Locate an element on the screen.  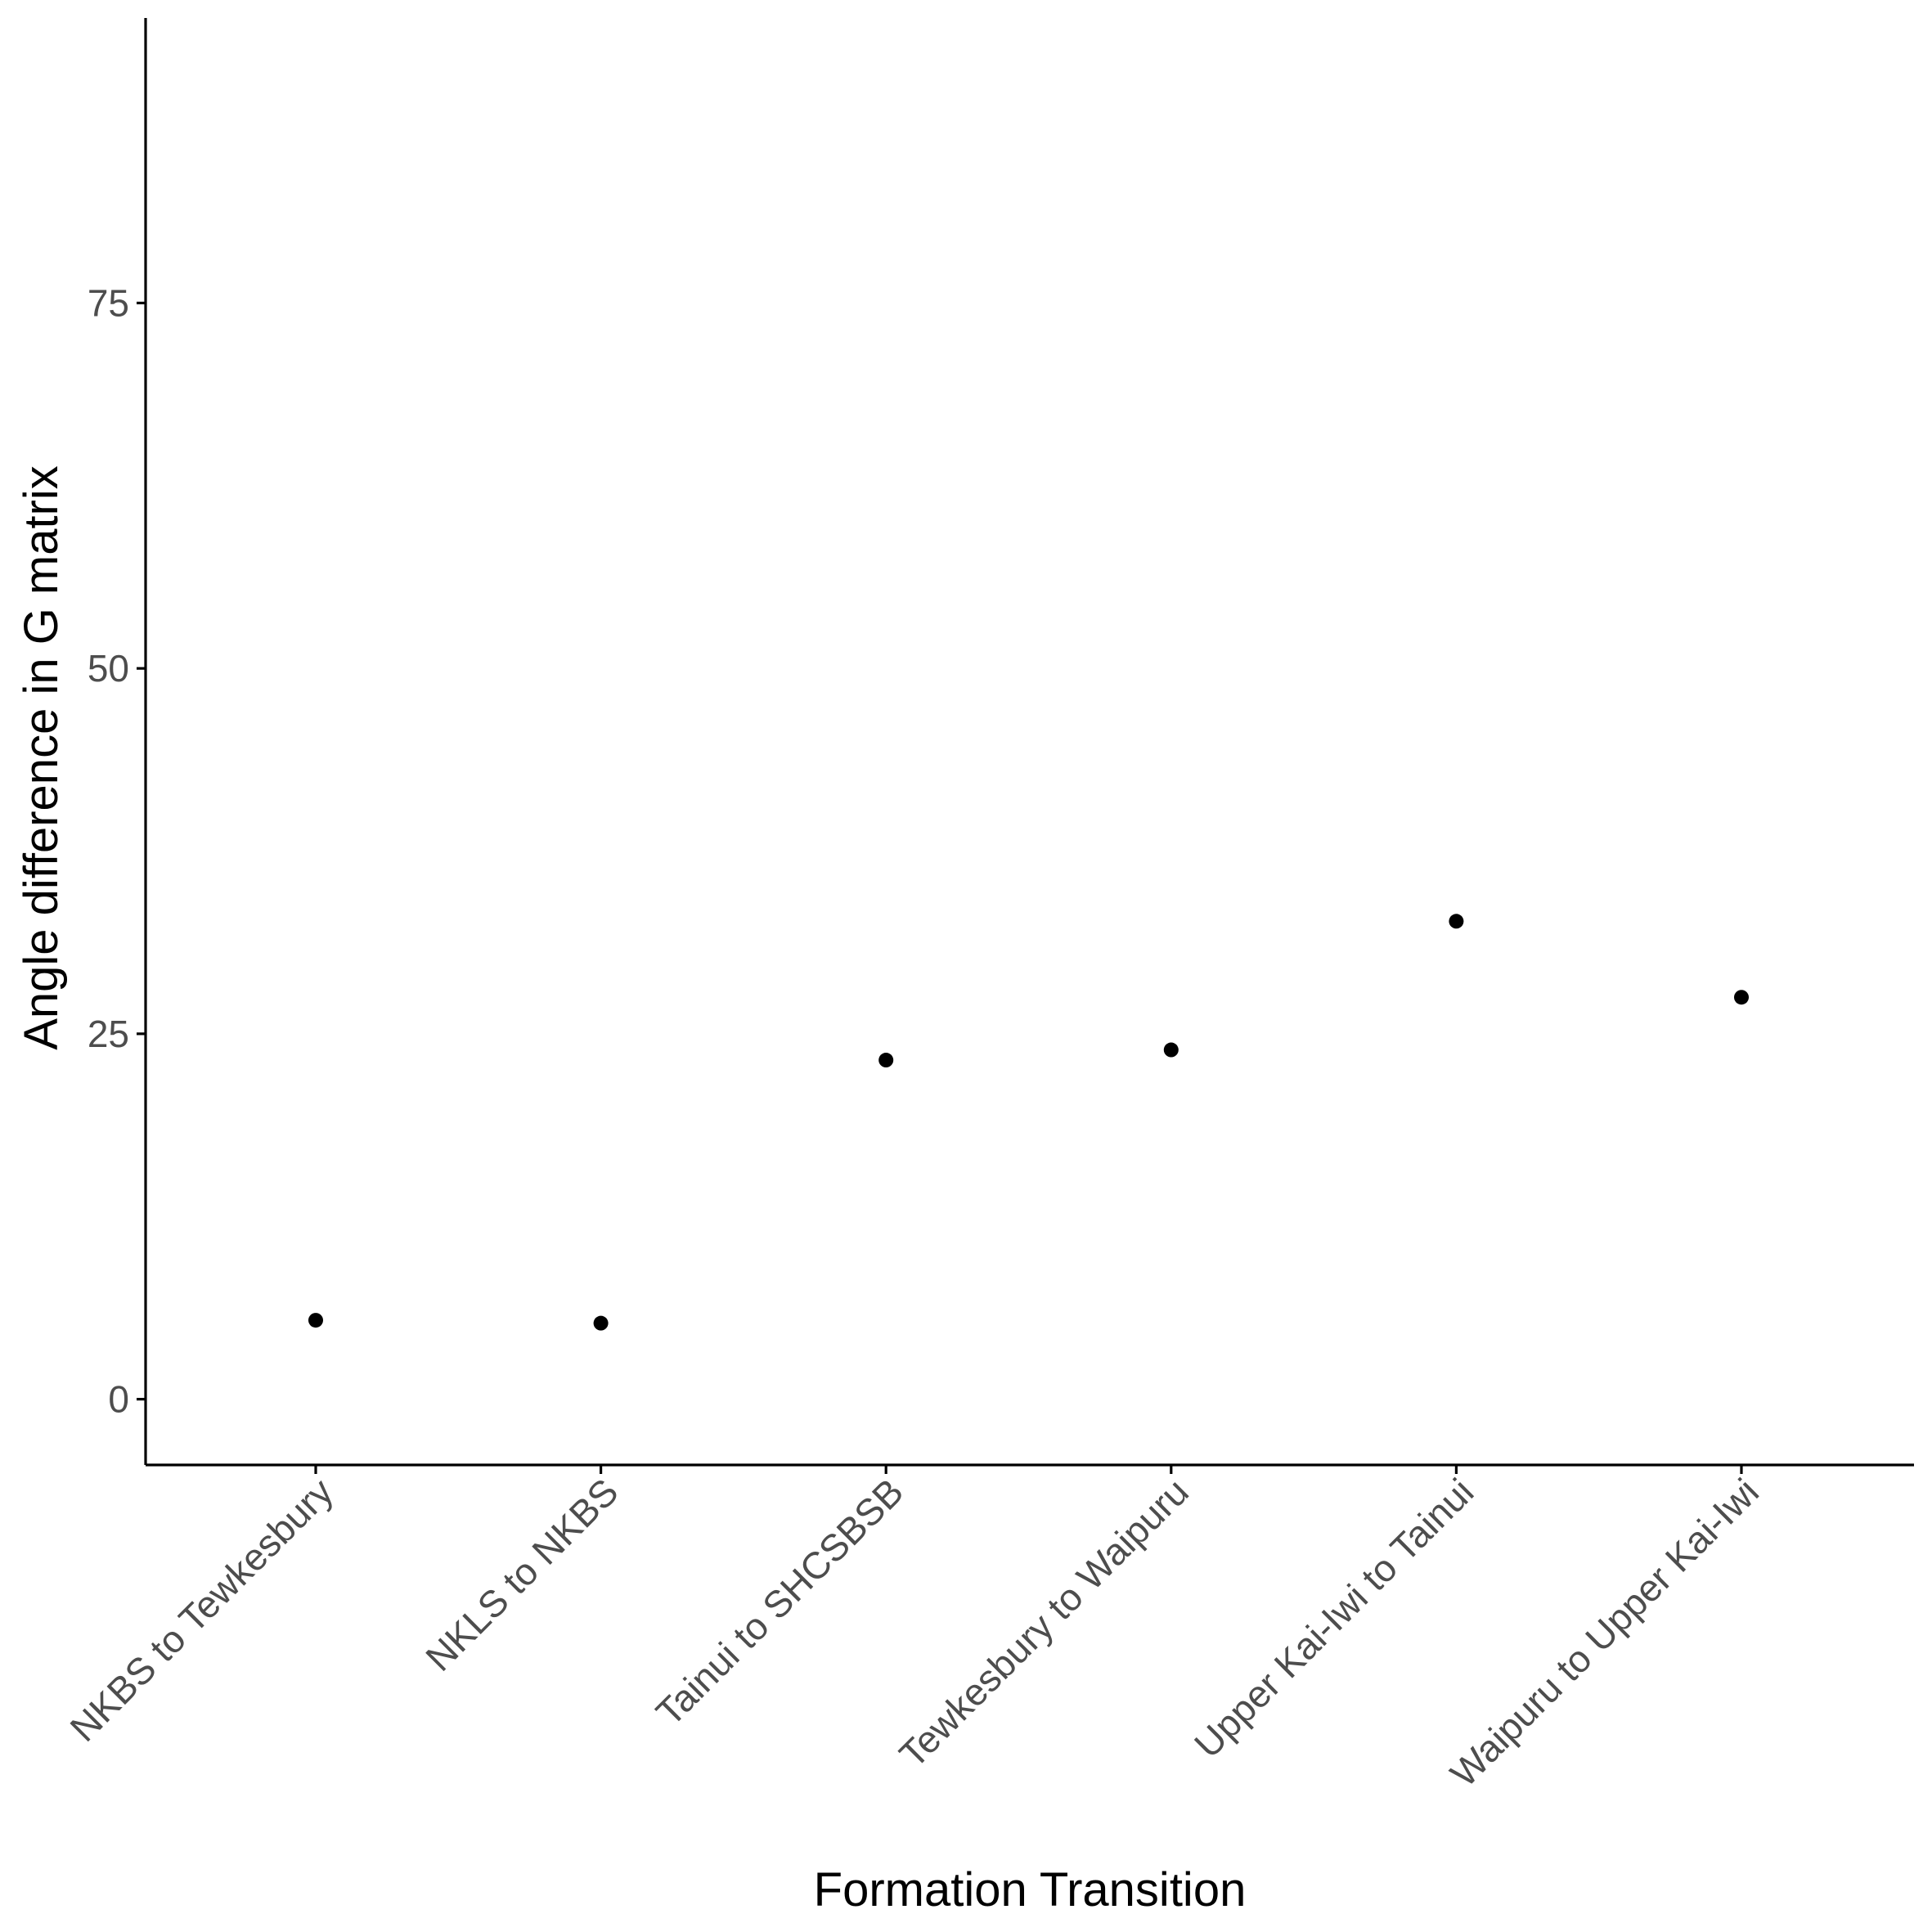
x-axis-title: Formation Transition is located at coordinates (1030, 1889).